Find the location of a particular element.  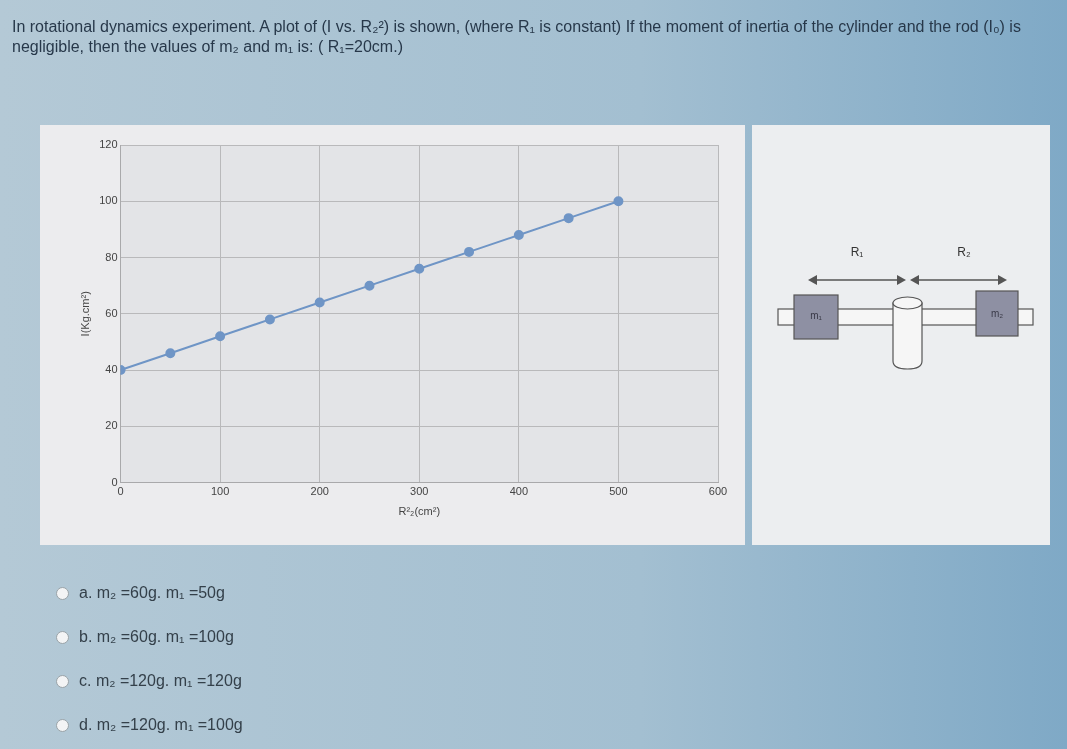

x-axis-title: R²₂(cm²) is located at coordinates (419, 511).